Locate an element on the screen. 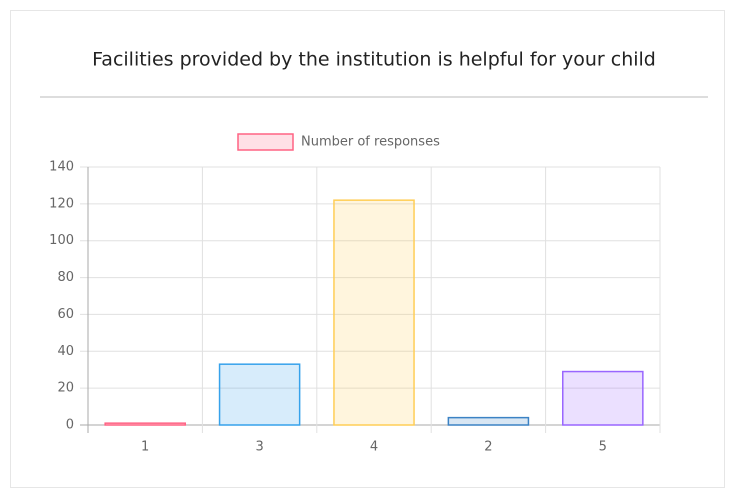 The image size is (729, 491). y-tick-label: 140 is located at coordinates (61, 167).